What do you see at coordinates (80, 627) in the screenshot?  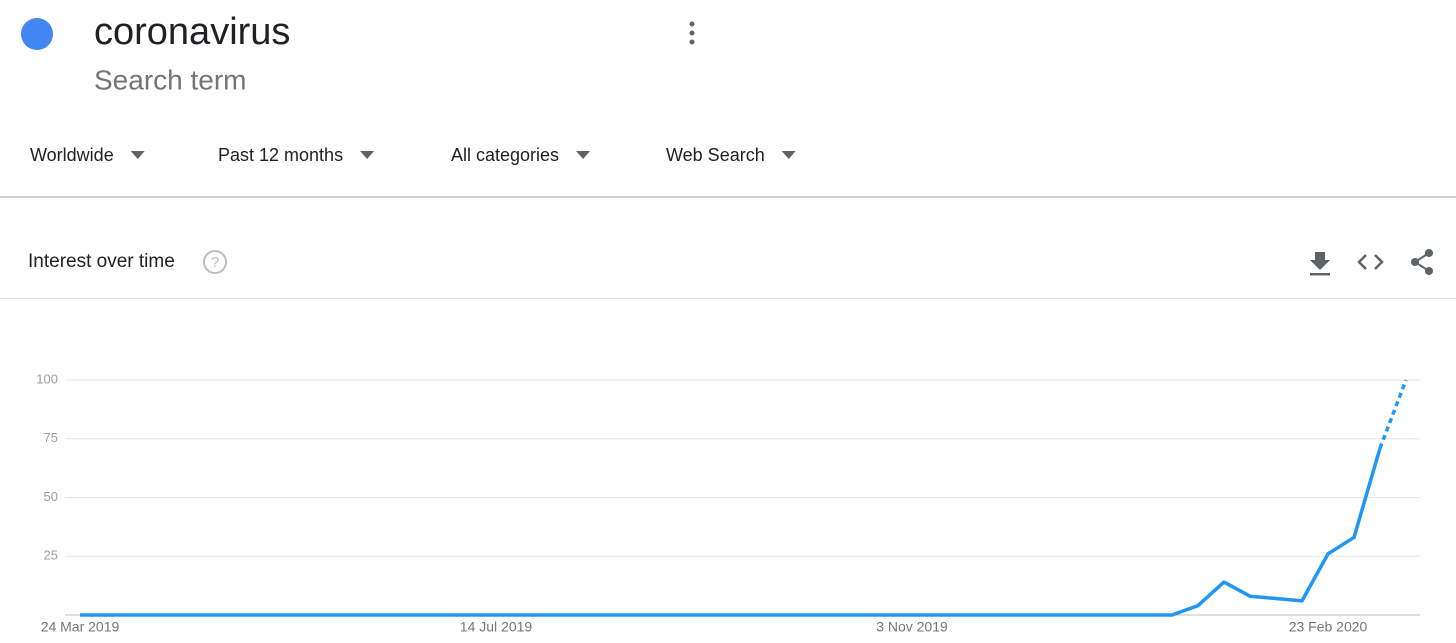 I see `x-tick-label: 24 Mar 2019` at bounding box center [80, 627].